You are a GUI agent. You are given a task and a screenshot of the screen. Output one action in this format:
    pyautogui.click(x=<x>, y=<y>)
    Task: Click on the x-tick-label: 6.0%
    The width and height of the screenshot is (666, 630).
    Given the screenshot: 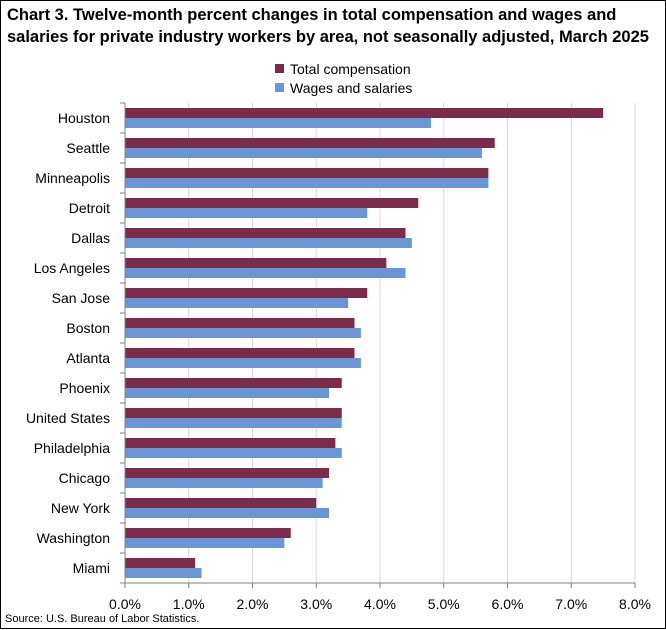 What is the action you would take?
    pyautogui.click(x=508, y=604)
    